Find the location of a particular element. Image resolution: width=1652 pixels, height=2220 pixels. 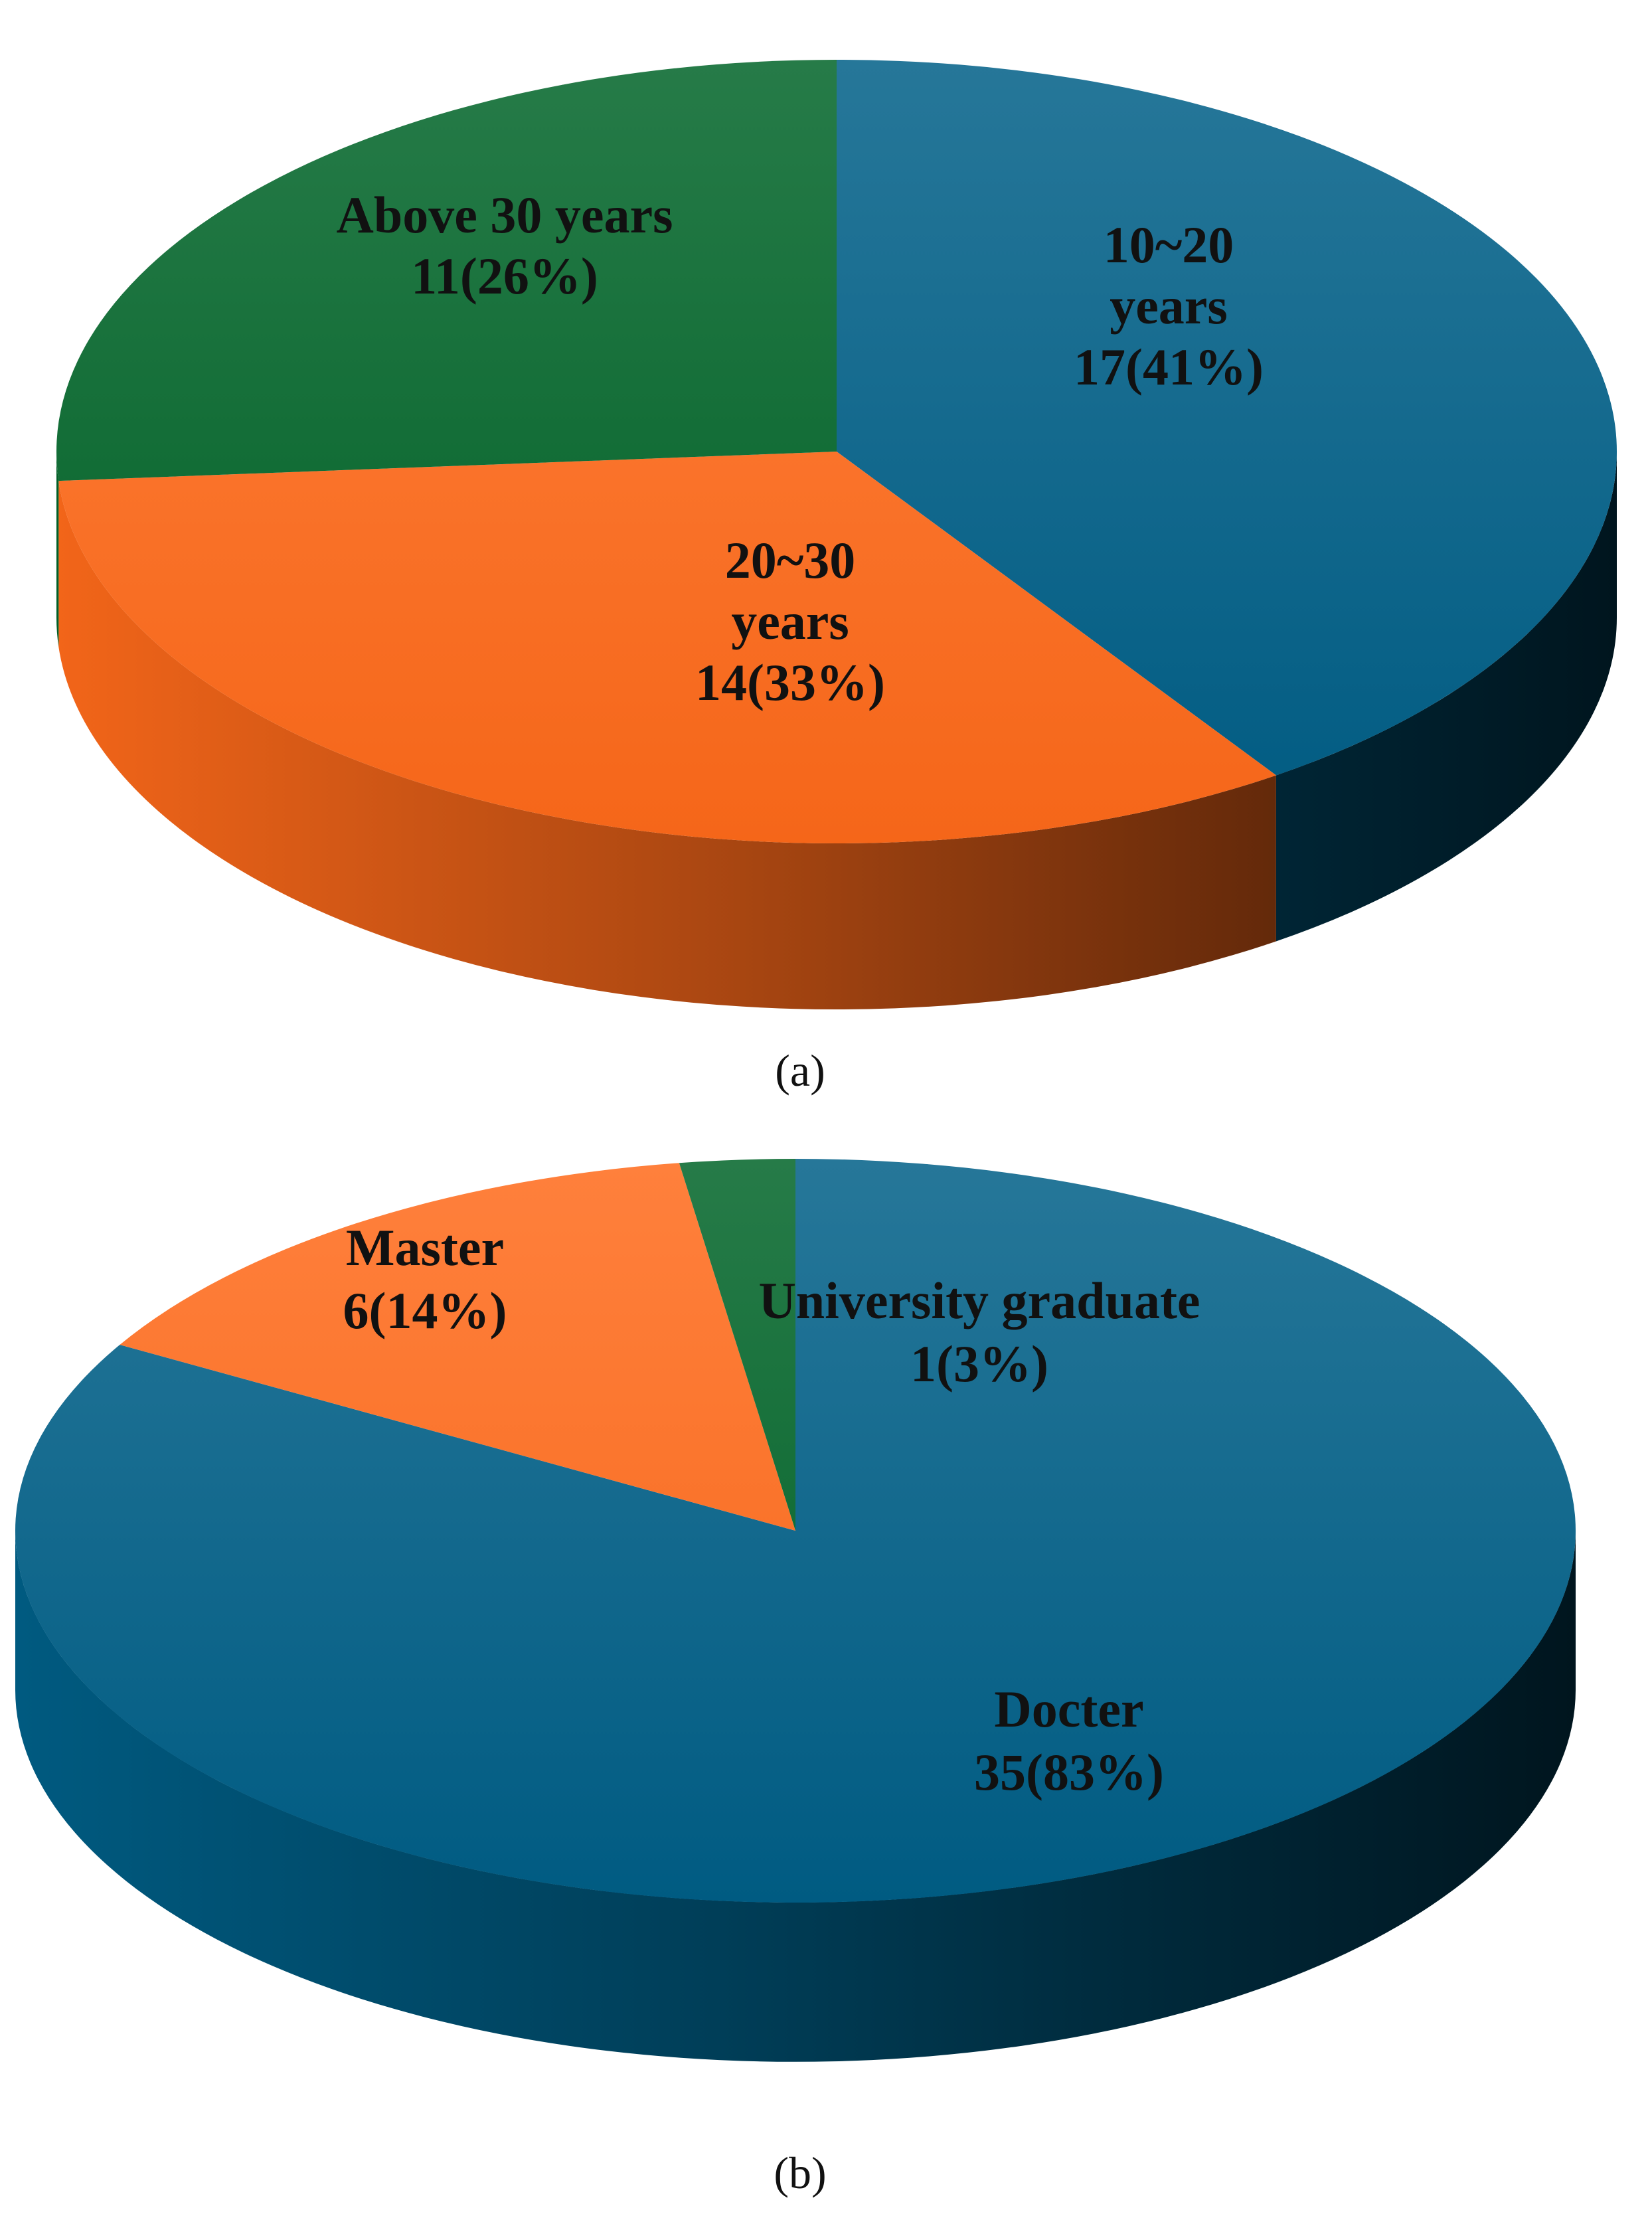

slice-label-line: Master is located at coordinates (425, 1247).